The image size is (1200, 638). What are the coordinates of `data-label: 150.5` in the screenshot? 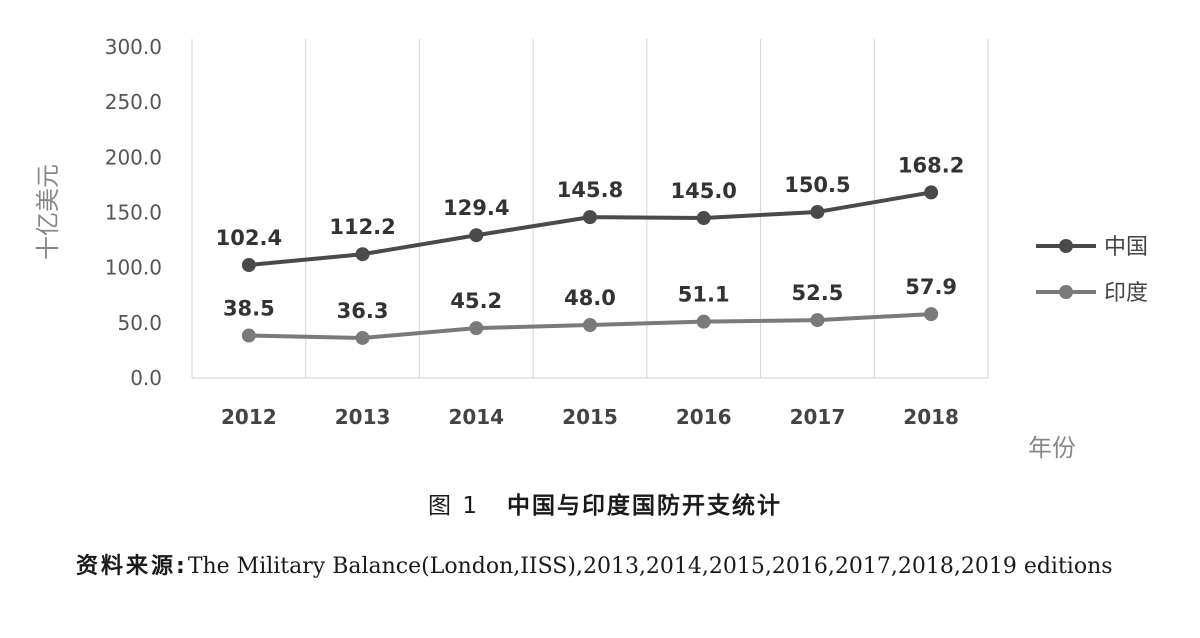 It's located at (817, 185).